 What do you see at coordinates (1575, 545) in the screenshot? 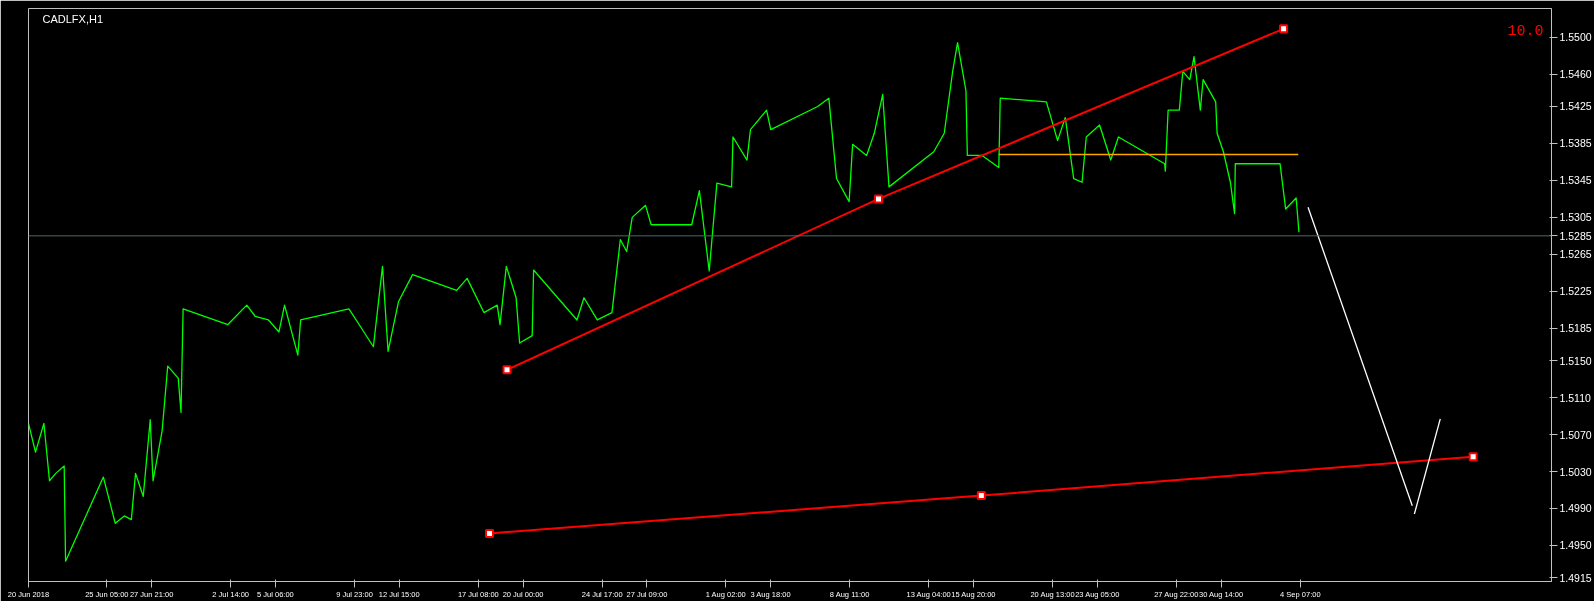
I see `y-tick-label: 1.4950` at bounding box center [1575, 545].